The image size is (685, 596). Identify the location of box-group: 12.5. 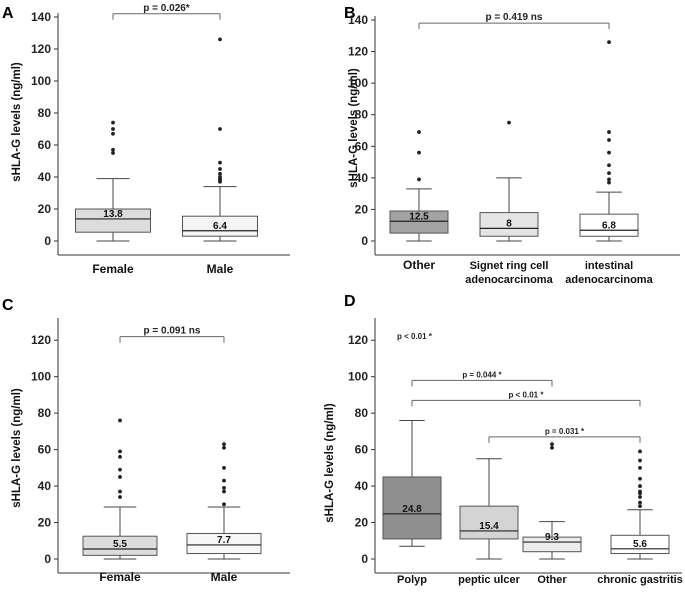
(419, 186).